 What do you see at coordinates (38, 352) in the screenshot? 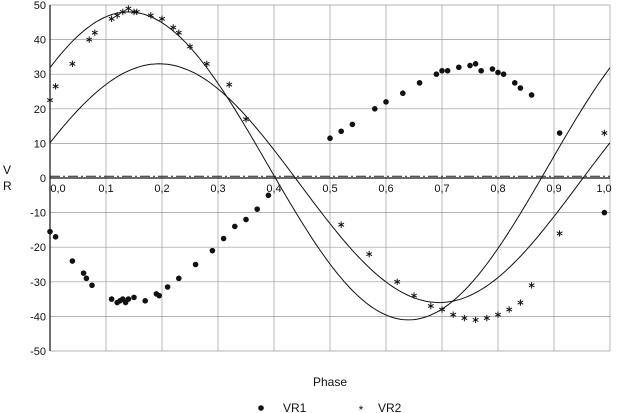
I see `y-tick-label: -50` at bounding box center [38, 352].